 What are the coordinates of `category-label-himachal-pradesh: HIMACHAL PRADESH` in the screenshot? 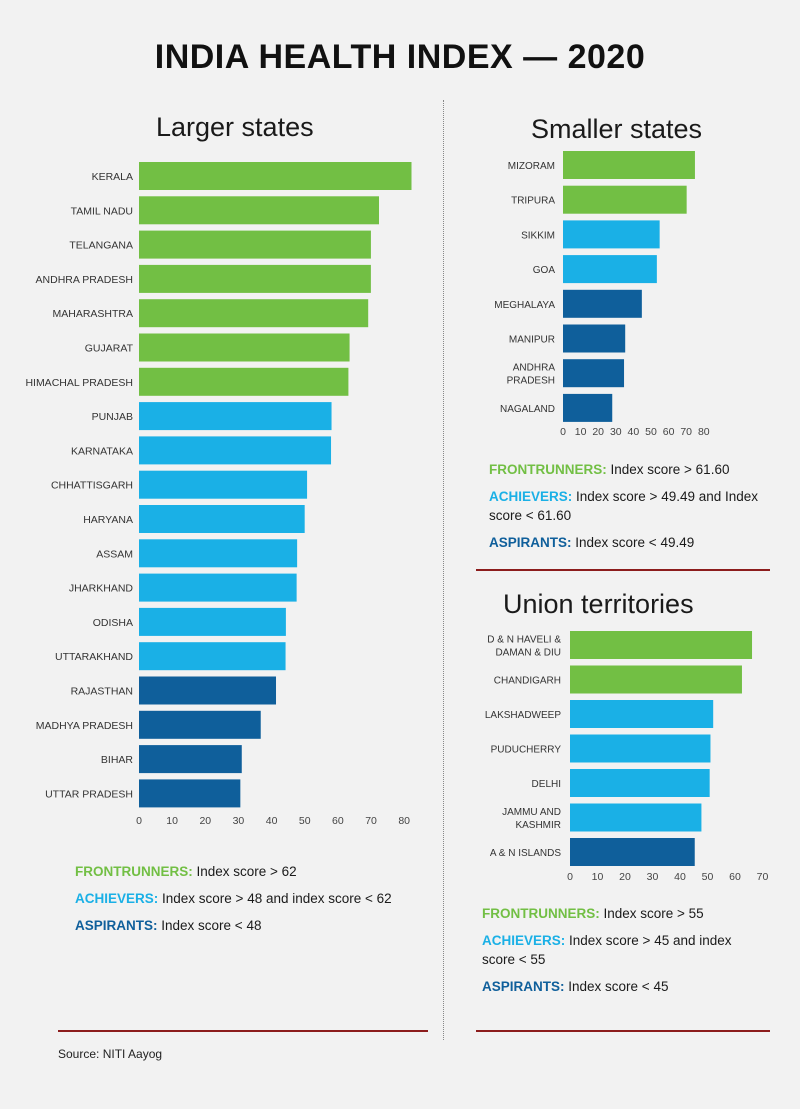 It's located at (79, 383).